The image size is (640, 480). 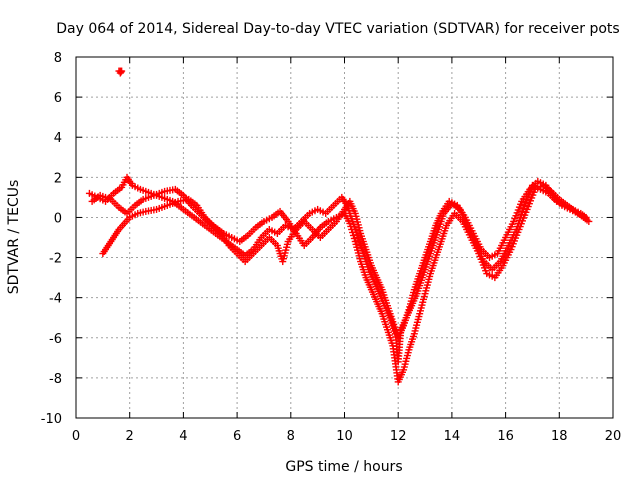 What do you see at coordinates (51, 419) in the screenshot?
I see `y-tick-label: -10` at bounding box center [51, 419].